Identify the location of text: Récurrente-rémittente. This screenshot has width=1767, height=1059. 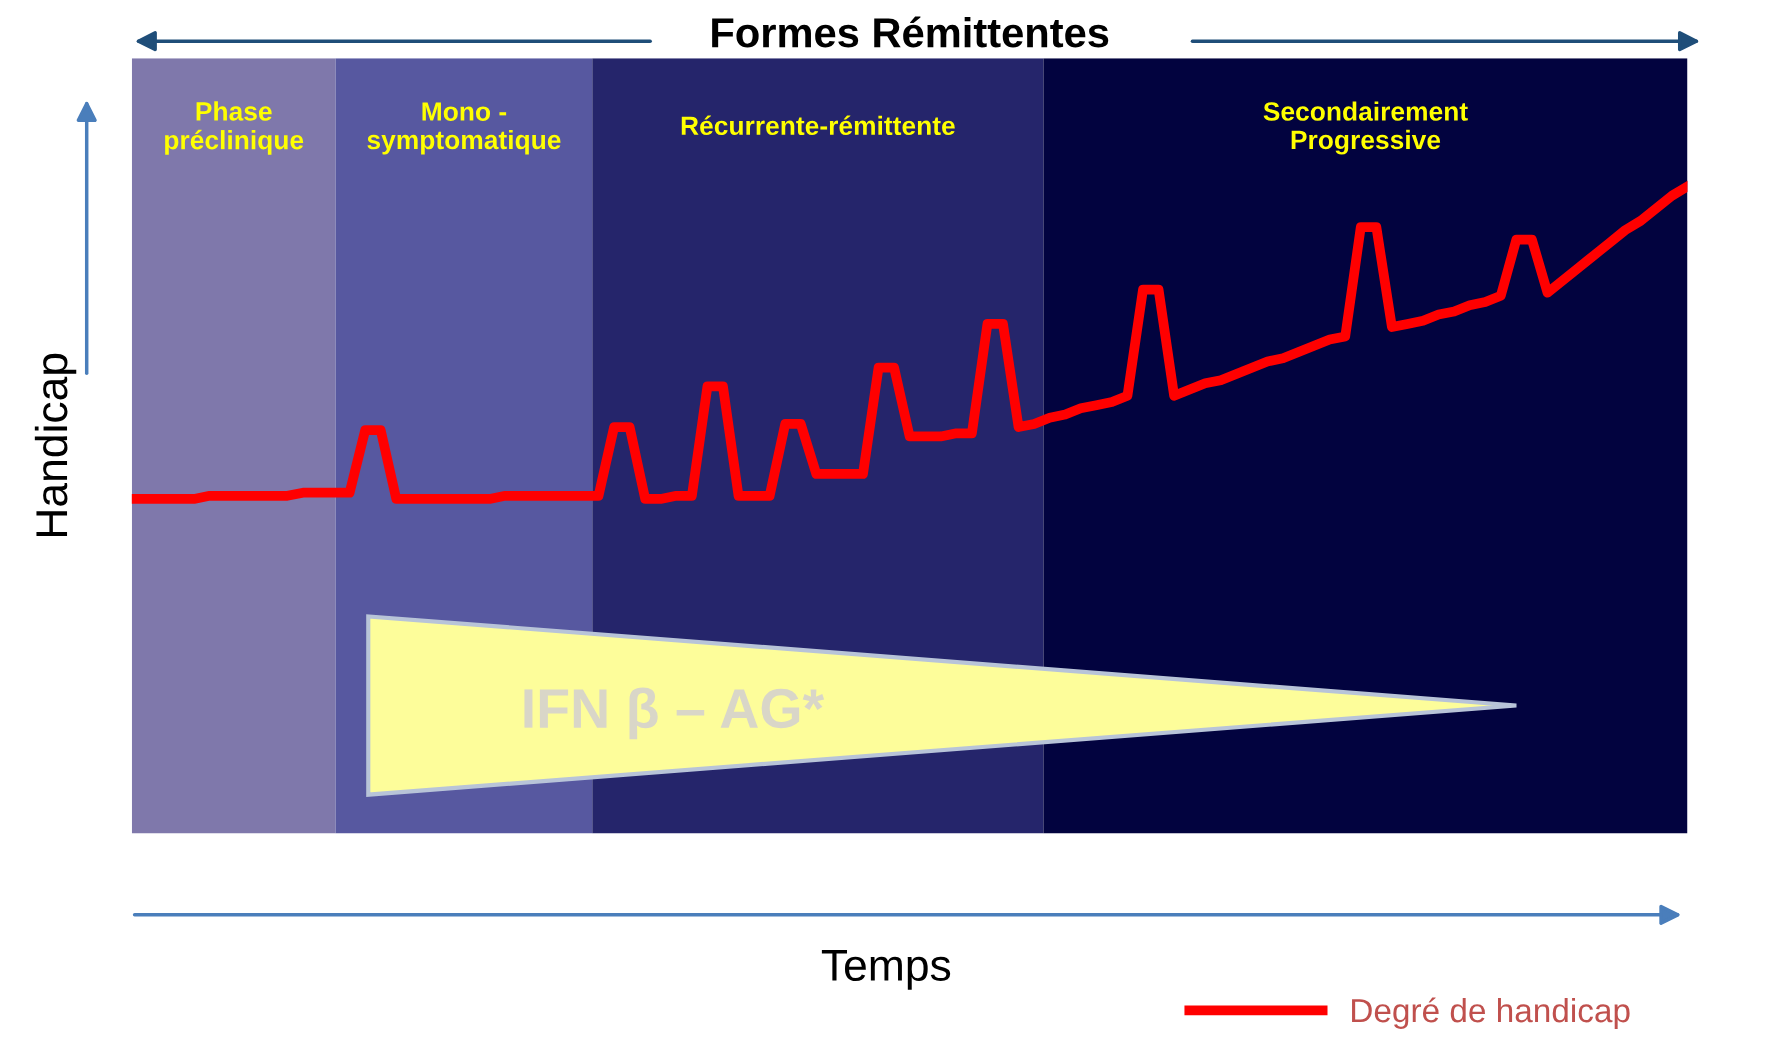
(818, 125).